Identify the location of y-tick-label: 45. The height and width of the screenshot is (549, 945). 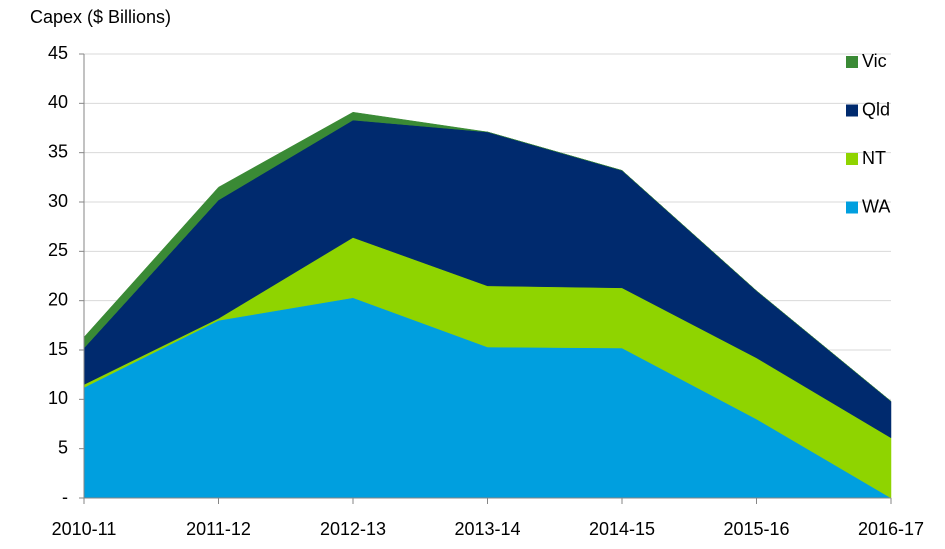
(58, 53).